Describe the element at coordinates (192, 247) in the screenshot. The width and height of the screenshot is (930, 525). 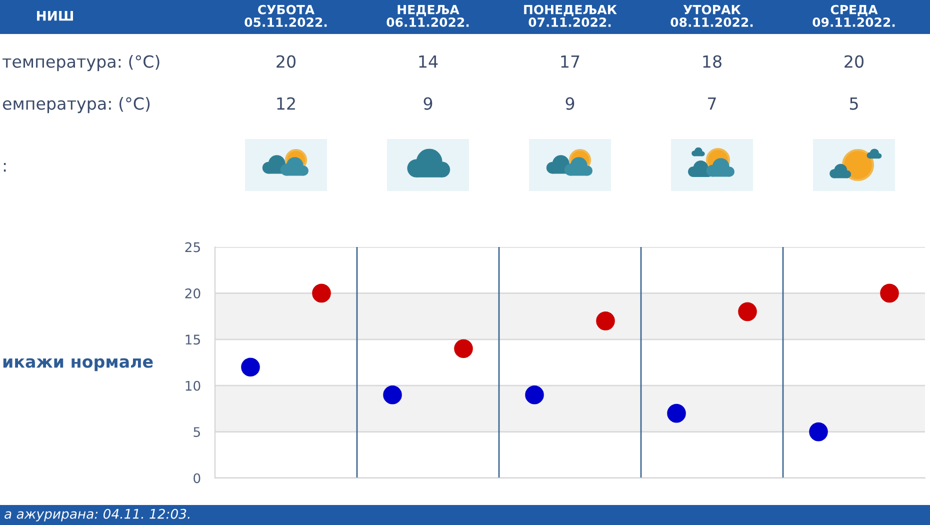
I see `y-tick-label: 25` at that location.